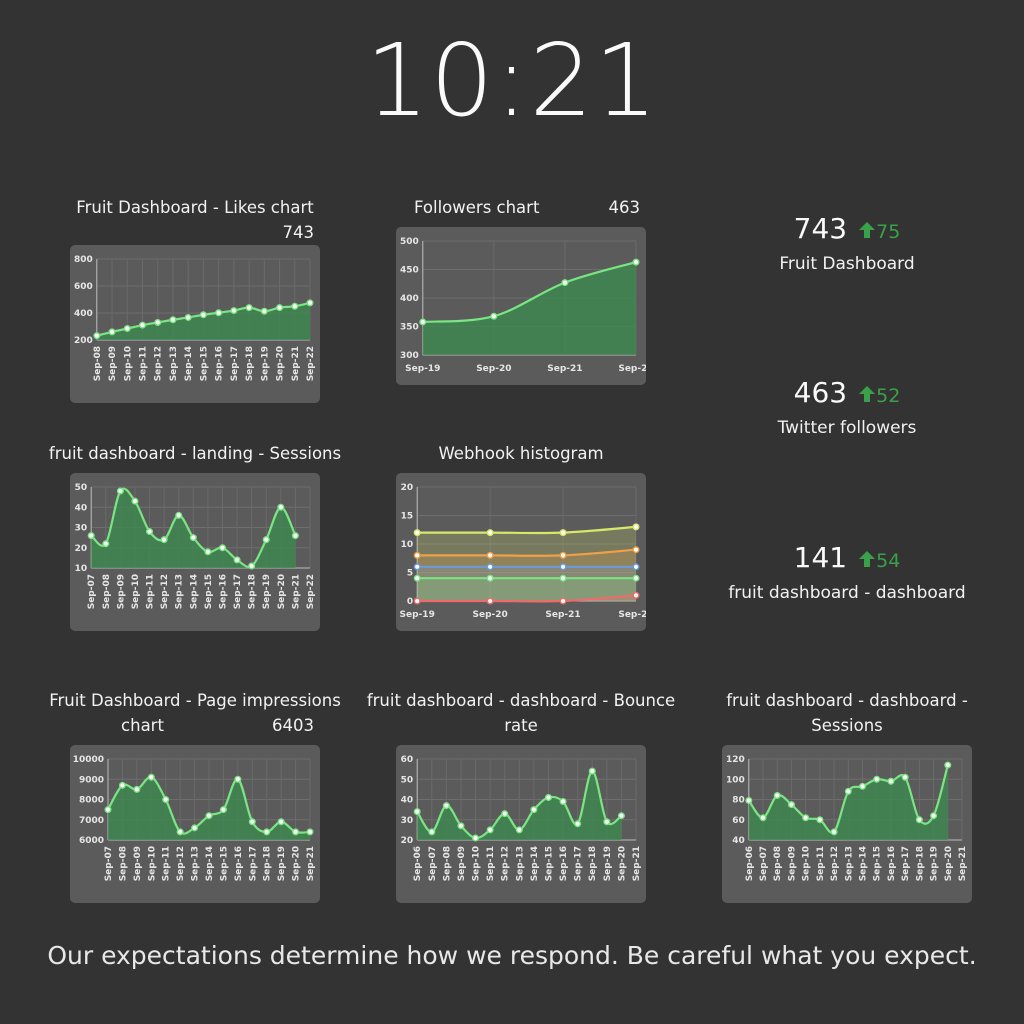 Image resolution: width=1024 pixels, height=1024 pixels. What do you see at coordinates (91, 841) in the screenshot?
I see `y-tick-label: 6000` at bounding box center [91, 841].